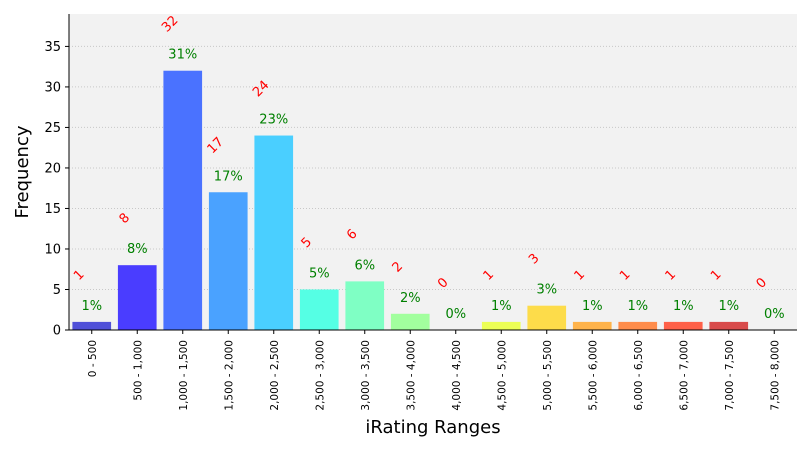 This screenshot has height=450, width=810. What do you see at coordinates (457, 375) in the screenshot?
I see `x-tick-label: 4,000 - 4,500` at bounding box center [457, 375].